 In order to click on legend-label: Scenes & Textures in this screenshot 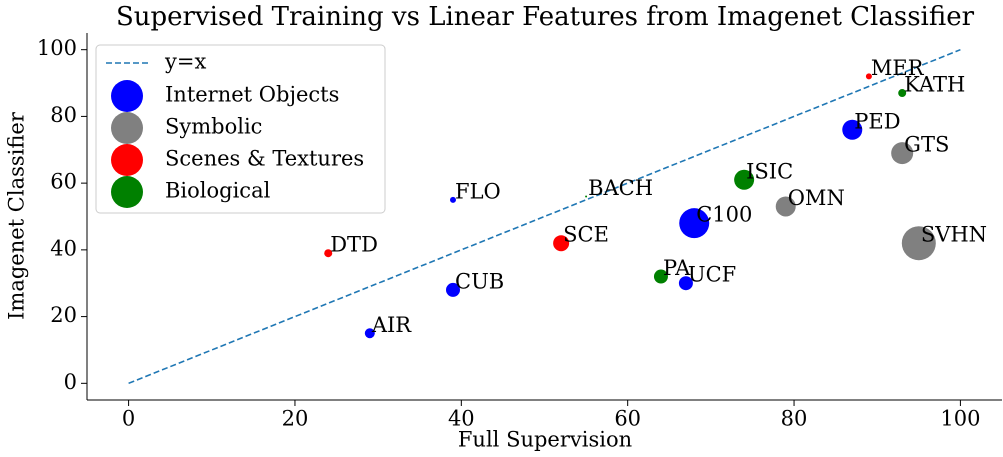, I will do `click(264, 159)`.